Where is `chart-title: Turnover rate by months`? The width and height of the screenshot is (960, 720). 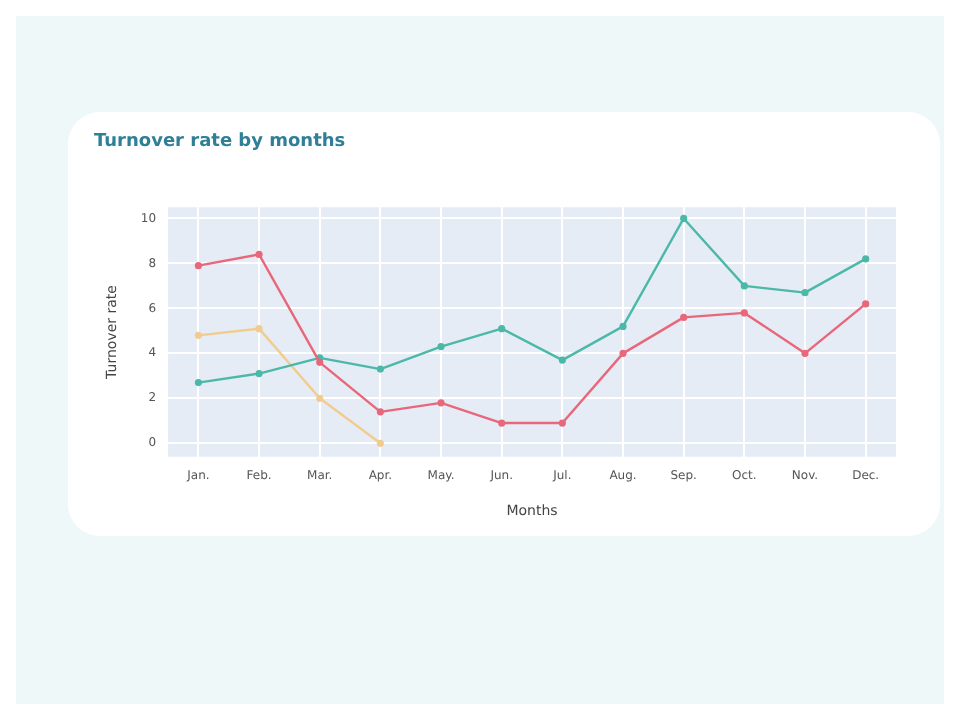
chart-title: Turnover rate by months is located at coordinates (220, 142).